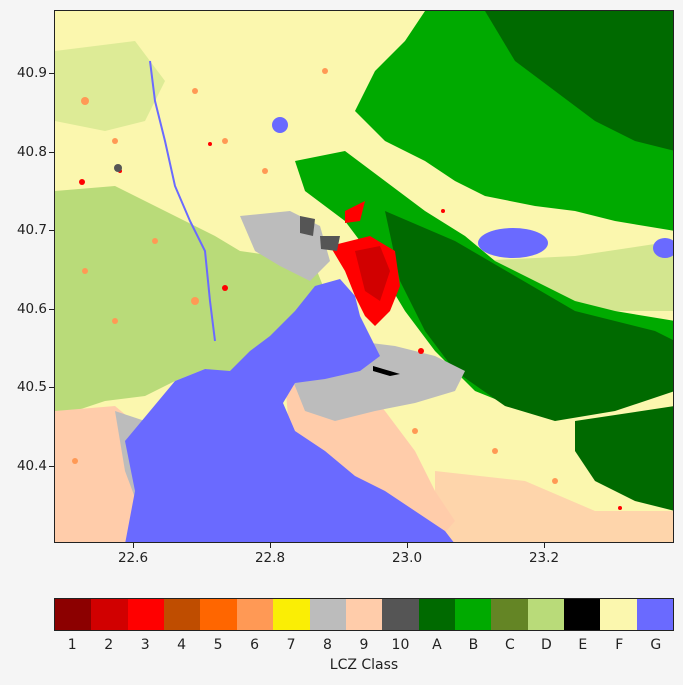  I want to click on x-tick-label: 22.8, so click(270, 558).